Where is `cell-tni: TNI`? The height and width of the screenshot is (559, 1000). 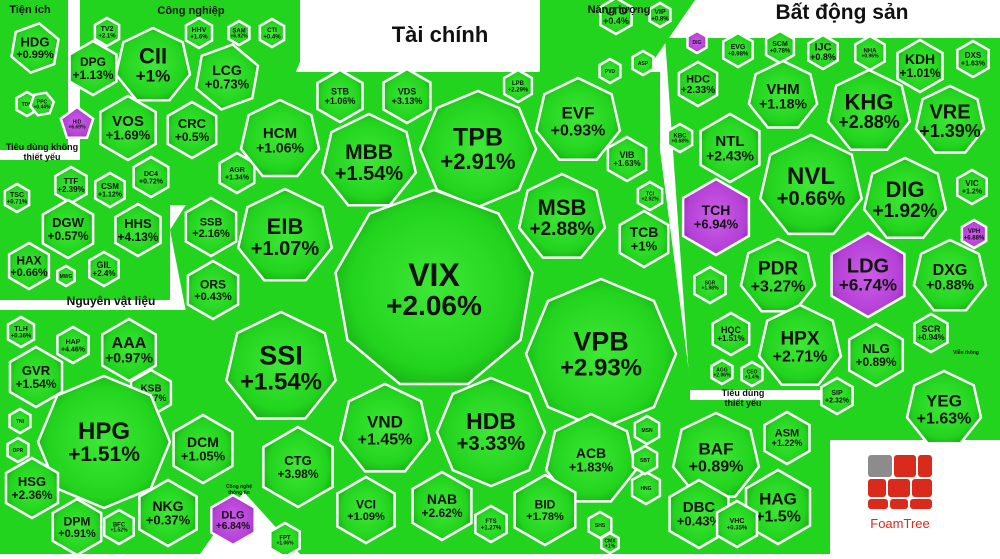 cell-tni: TNI is located at coordinates (20, 421).